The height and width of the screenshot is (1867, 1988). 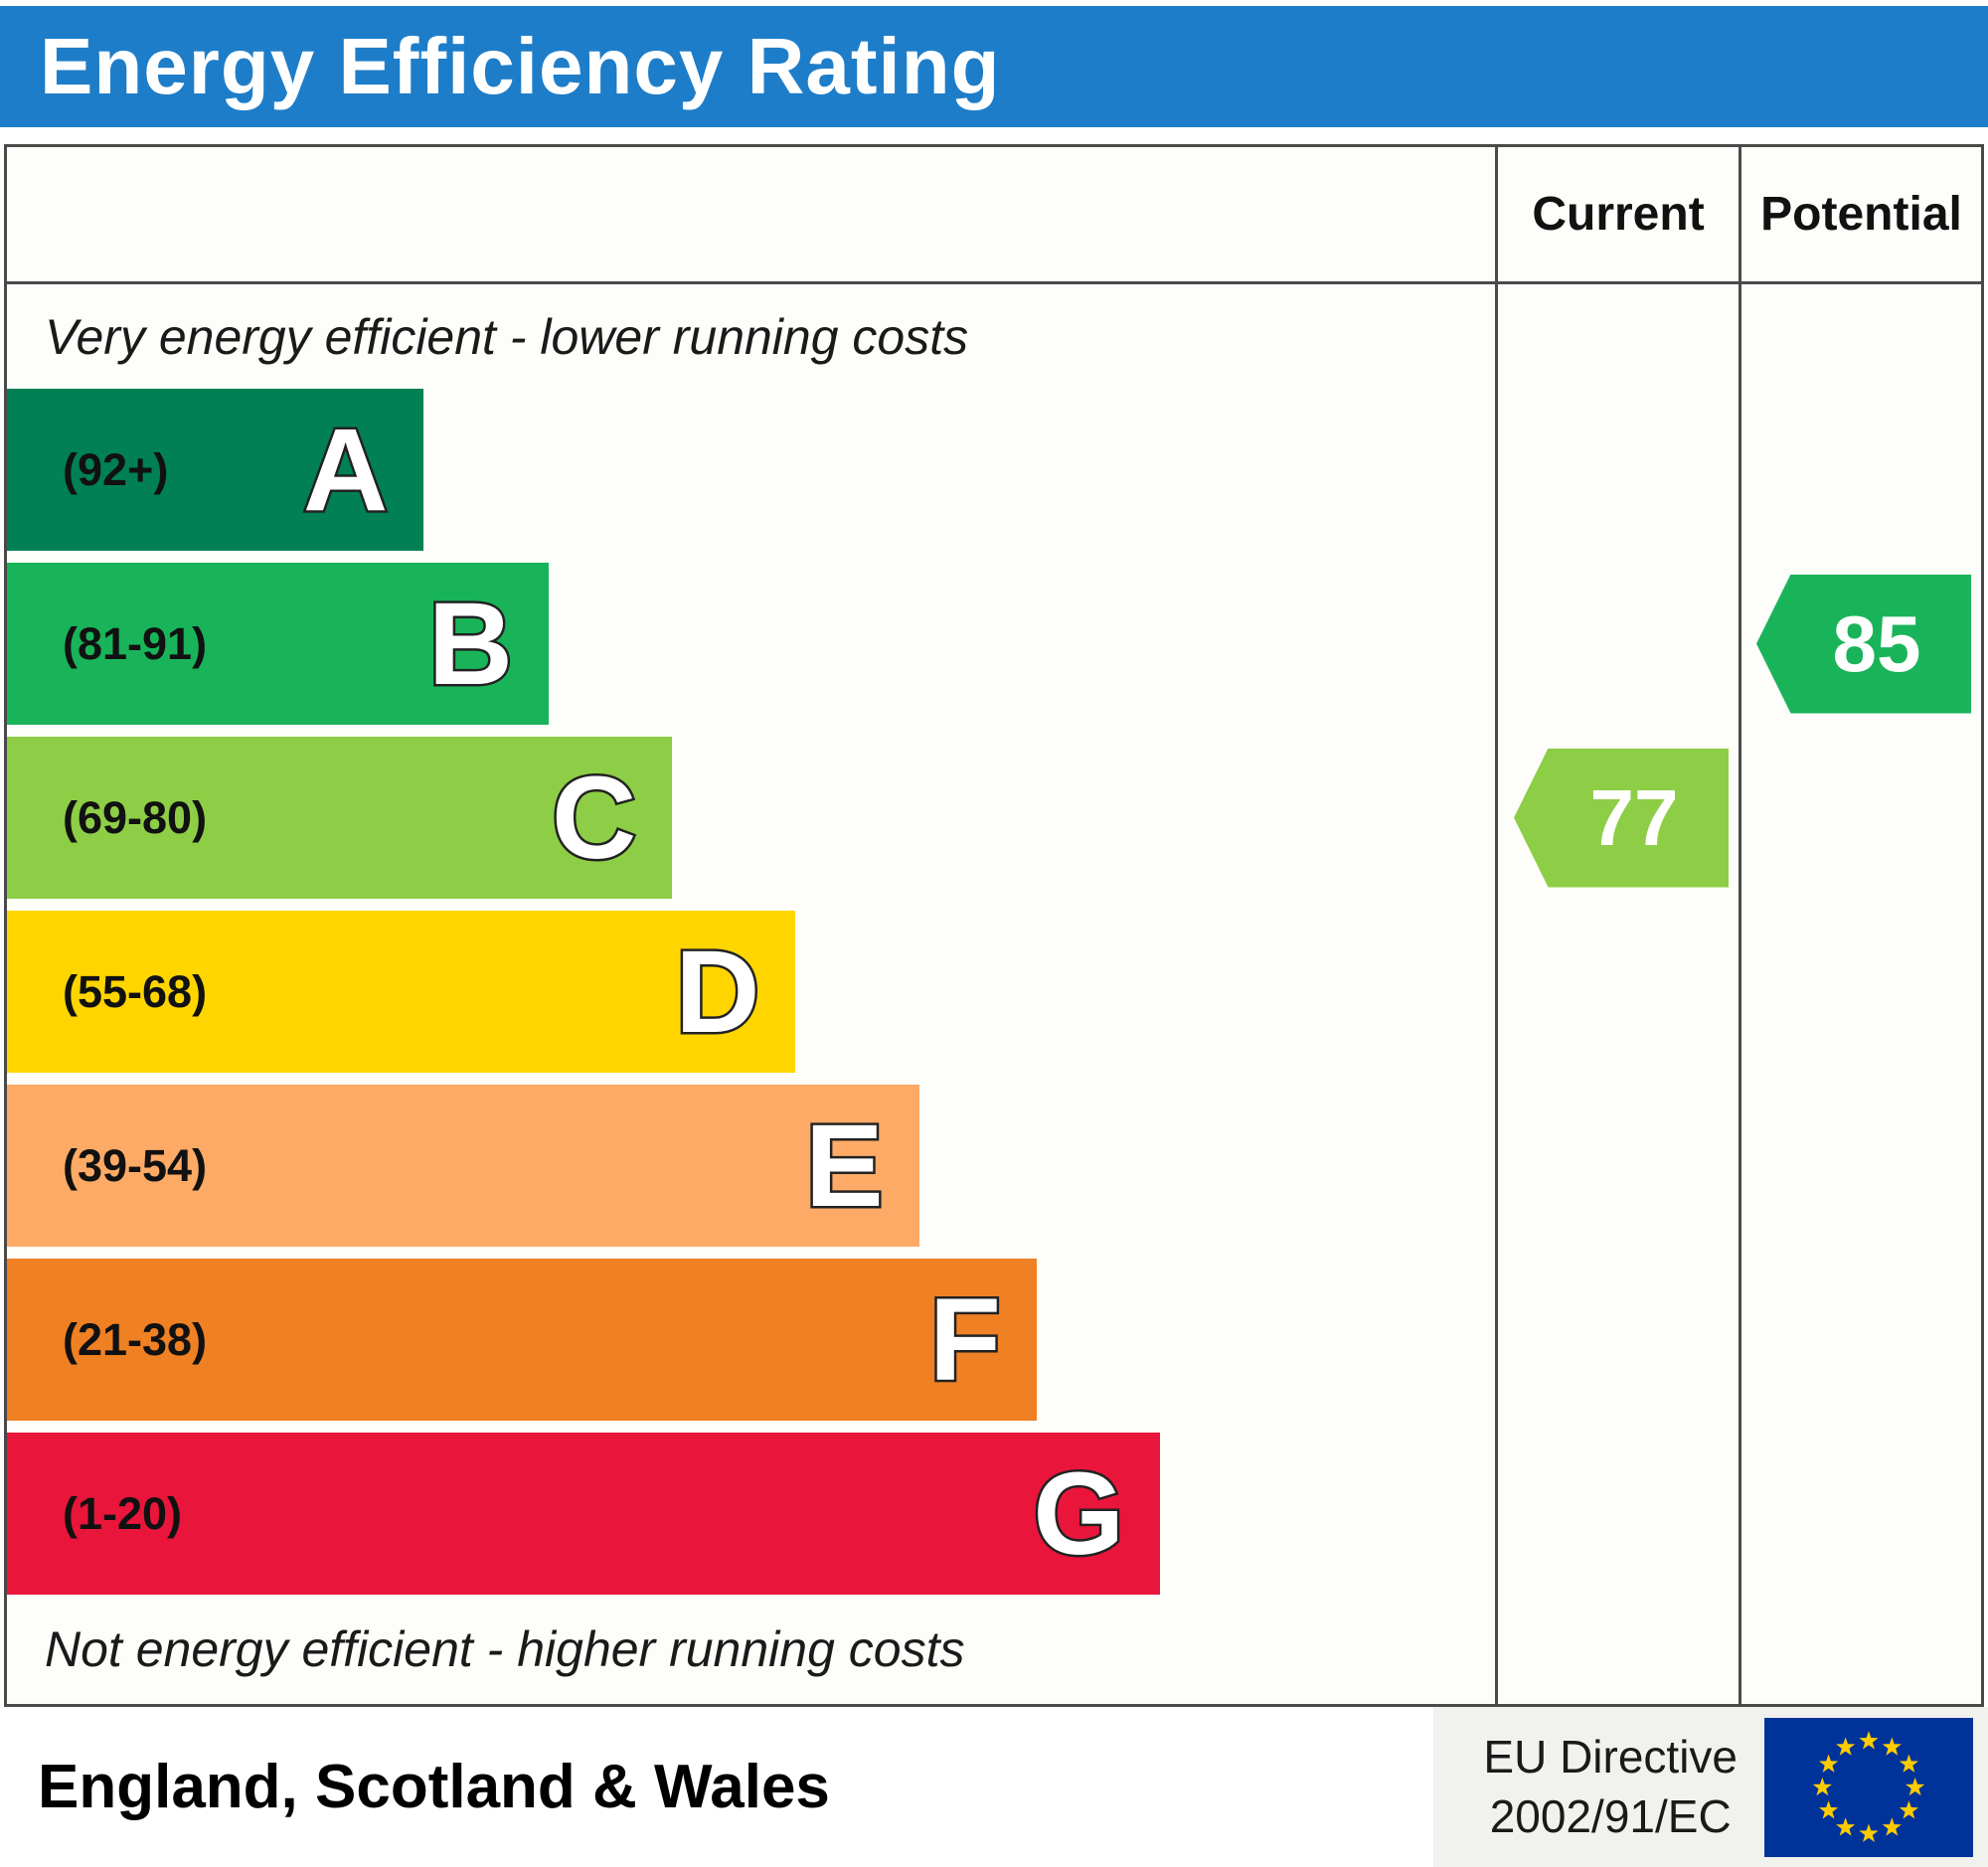 What do you see at coordinates (1868, 1787) in the screenshot?
I see `eu-flag-icon` at bounding box center [1868, 1787].